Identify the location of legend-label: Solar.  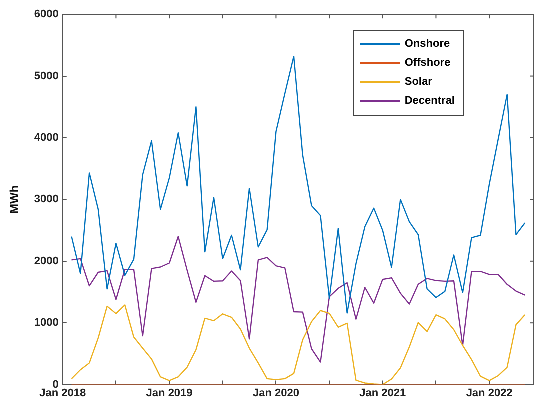
(418, 82).